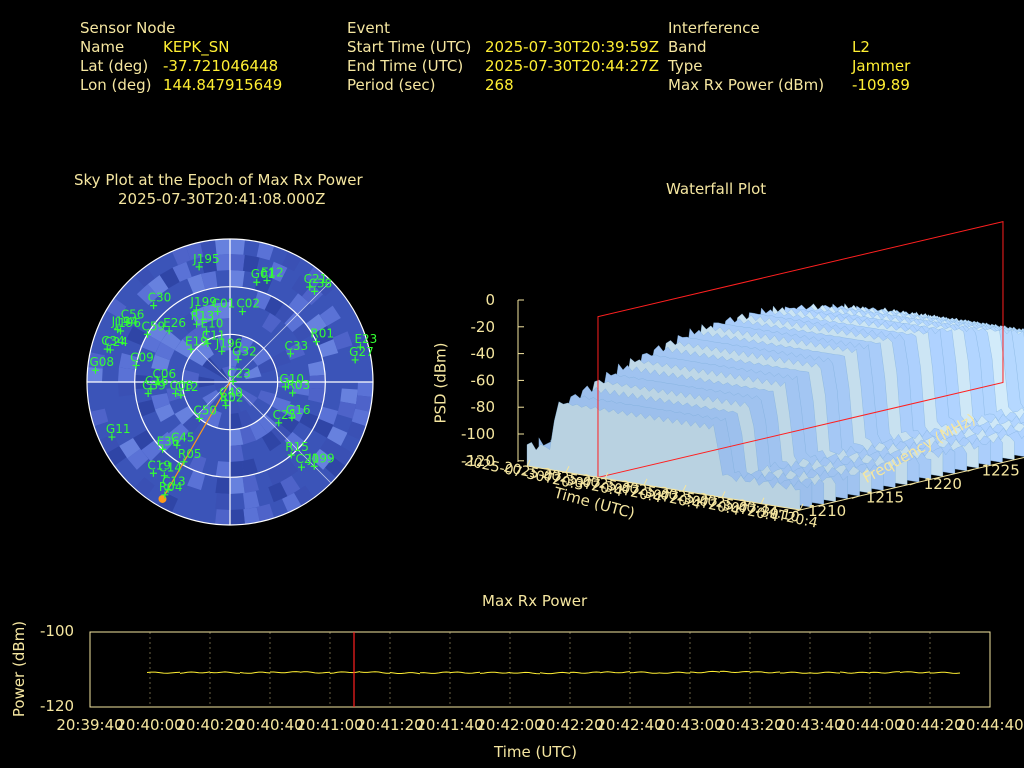 This screenshot has width=1024, height=768. What do you see at coordinates (296, 346) in the screenshot?
I see `satellite-label: C33` at bounding box center [296, 346].